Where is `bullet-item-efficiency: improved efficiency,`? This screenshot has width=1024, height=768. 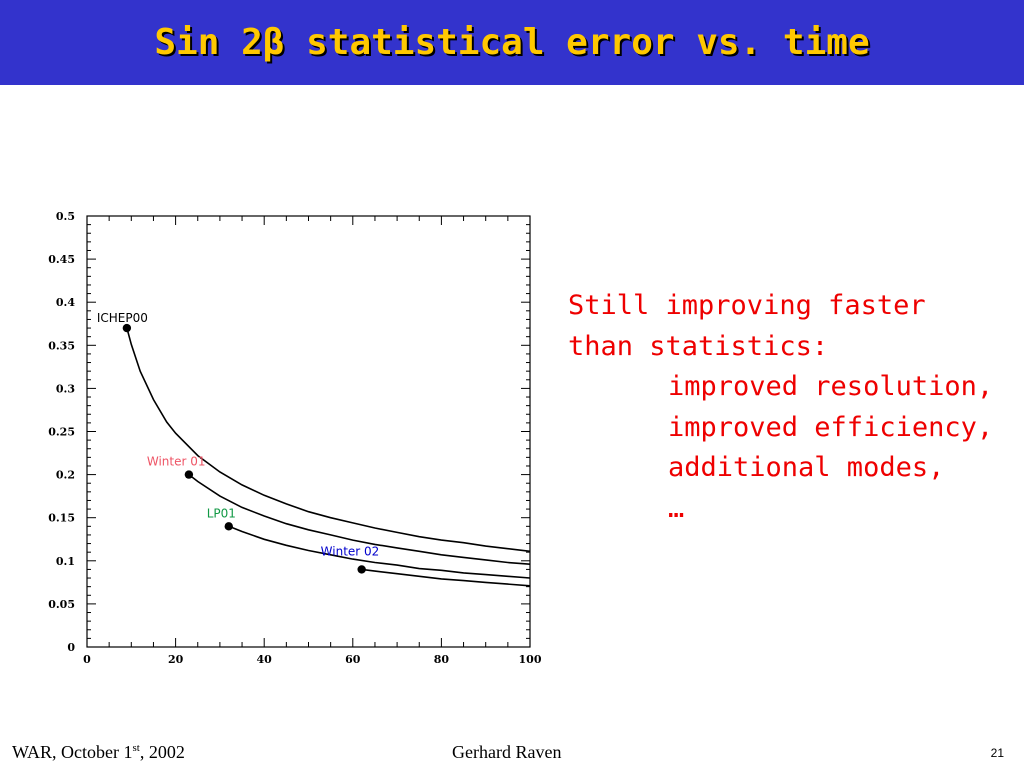
bullet-item-efficiency: improved efficiency, is located at coordinates (831, 427).